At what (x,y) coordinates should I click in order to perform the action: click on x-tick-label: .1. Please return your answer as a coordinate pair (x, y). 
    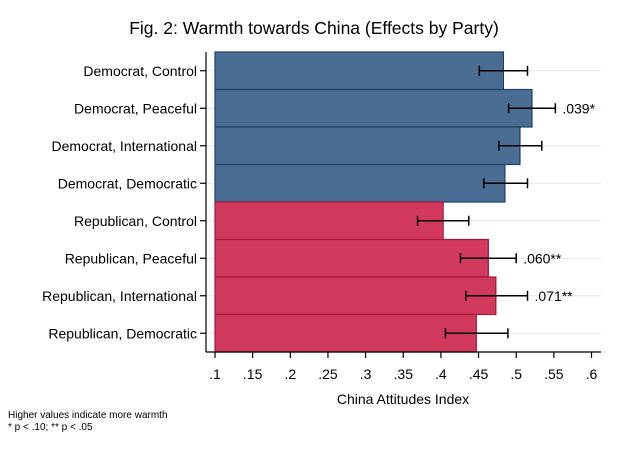
    Looking at the image, I should click on (215, 374).